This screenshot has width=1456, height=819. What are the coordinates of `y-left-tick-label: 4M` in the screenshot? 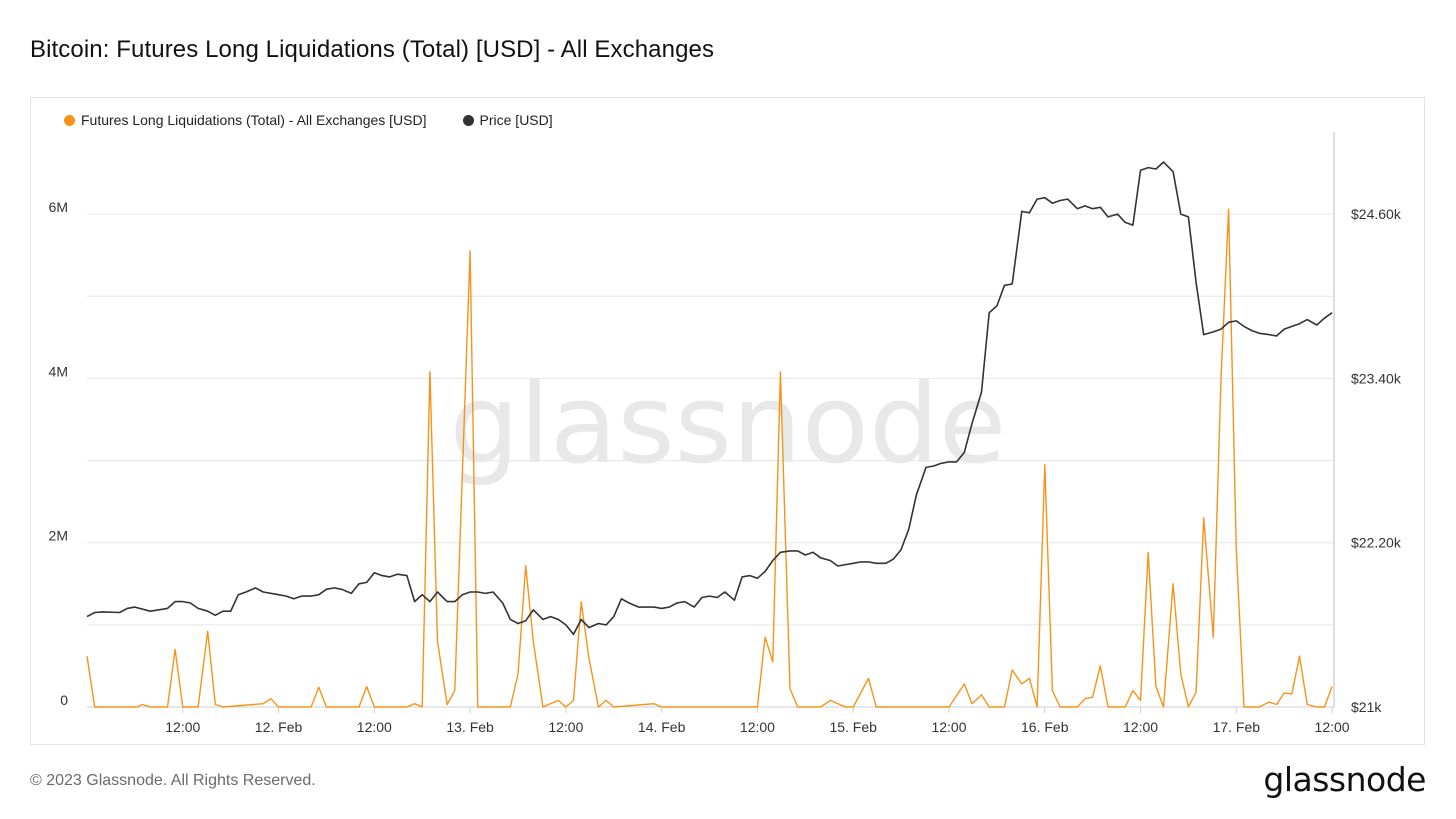 It's located at (58, 371).